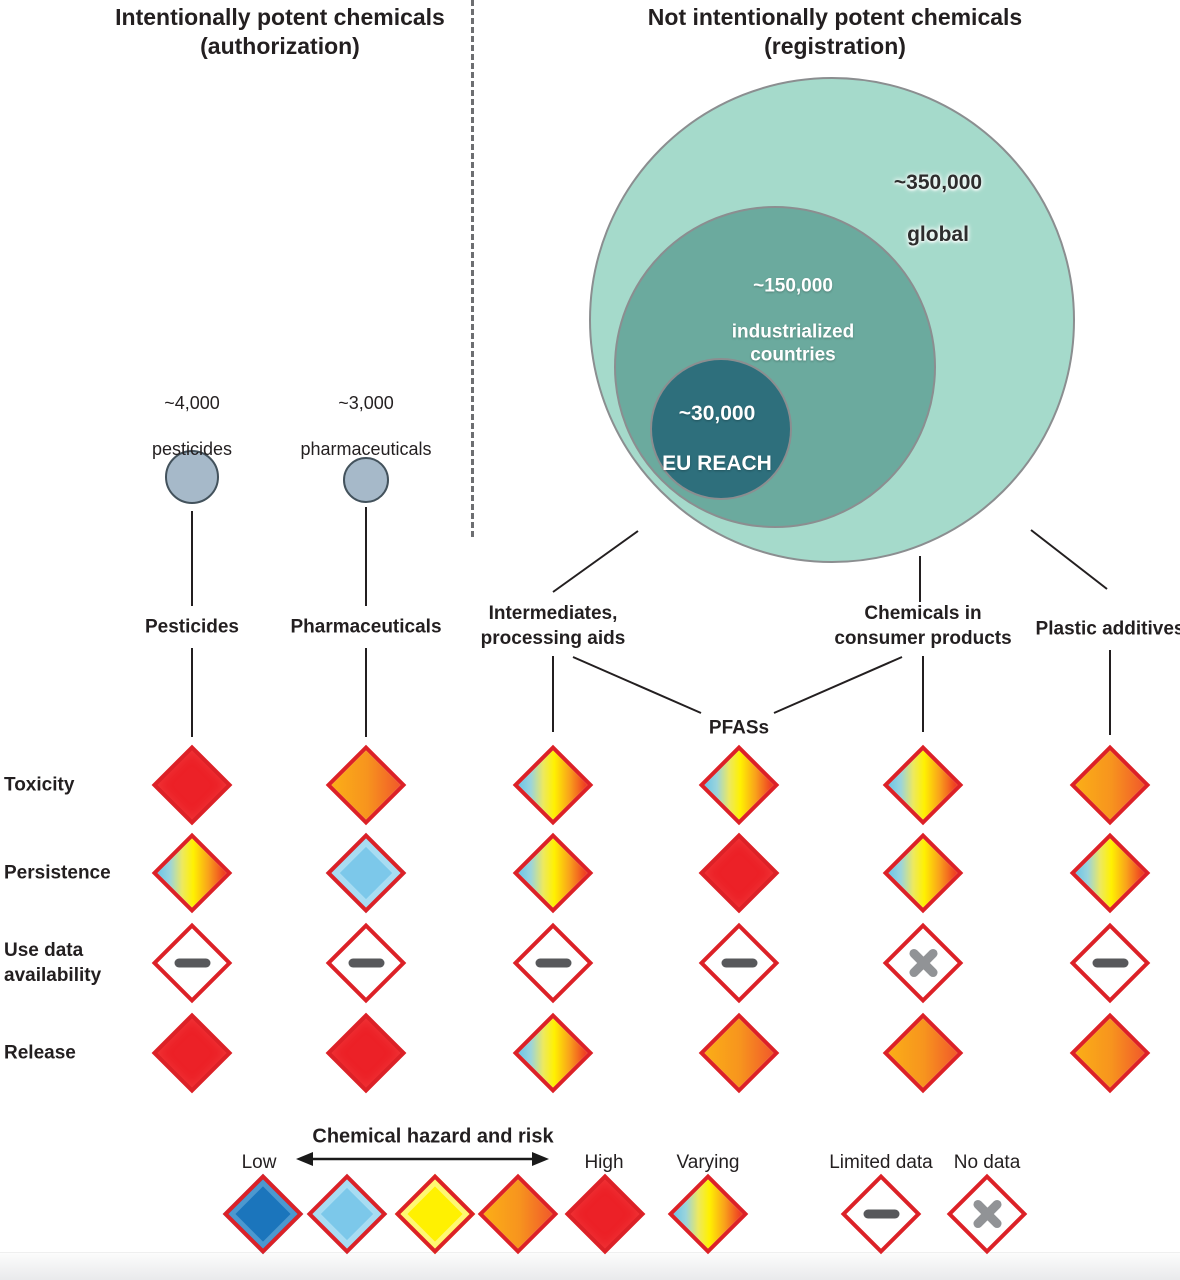 The image size is (1180, 1280). What do you see at coordinates (1110, 785) in the screenshot?
I see `diamond-toxicity-plastic-additives` at bounding box center [1110, 785].